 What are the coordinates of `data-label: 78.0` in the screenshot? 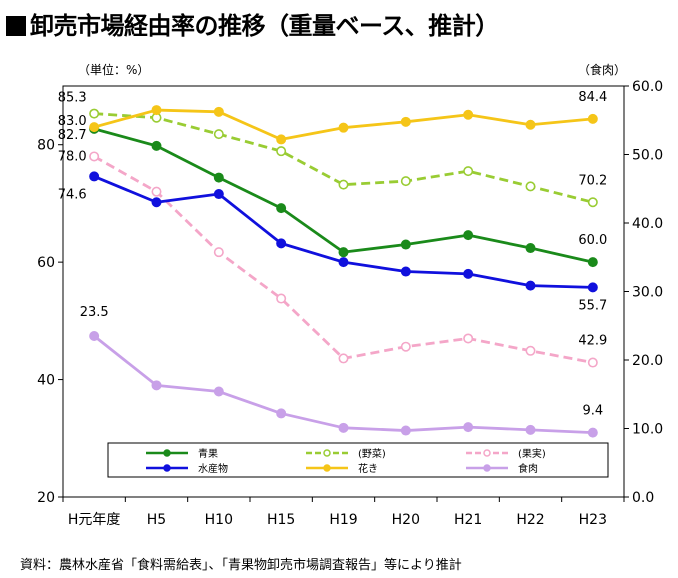 It's located at (72, 156).